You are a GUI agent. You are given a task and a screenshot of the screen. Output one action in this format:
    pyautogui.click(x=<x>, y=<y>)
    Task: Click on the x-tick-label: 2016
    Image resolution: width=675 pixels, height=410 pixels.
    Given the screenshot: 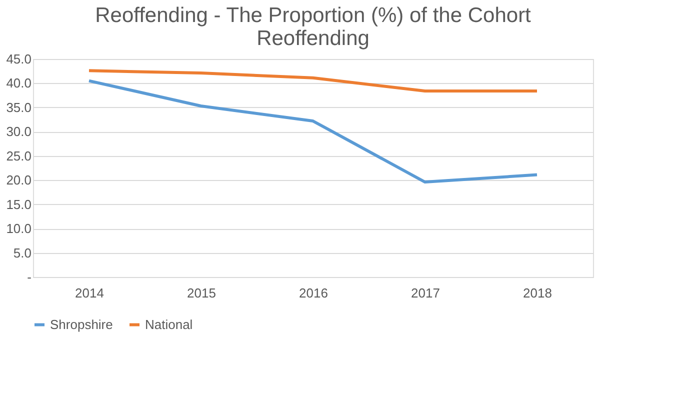 What is the action you would take?
    pyautogui.click(x=313, y=293)
    